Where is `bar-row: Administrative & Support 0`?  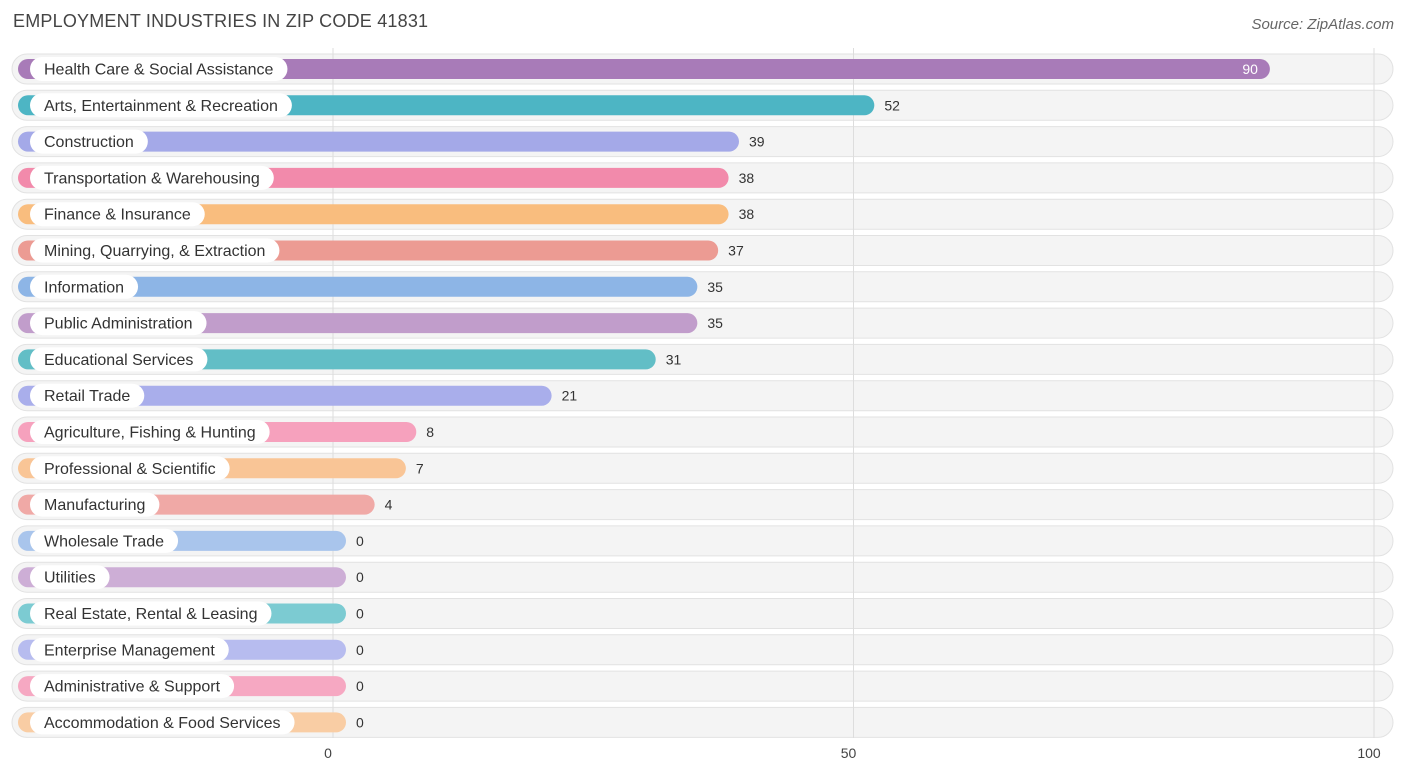 bar-row: Administrative & Support 0 is located at coordinates (191, 686).